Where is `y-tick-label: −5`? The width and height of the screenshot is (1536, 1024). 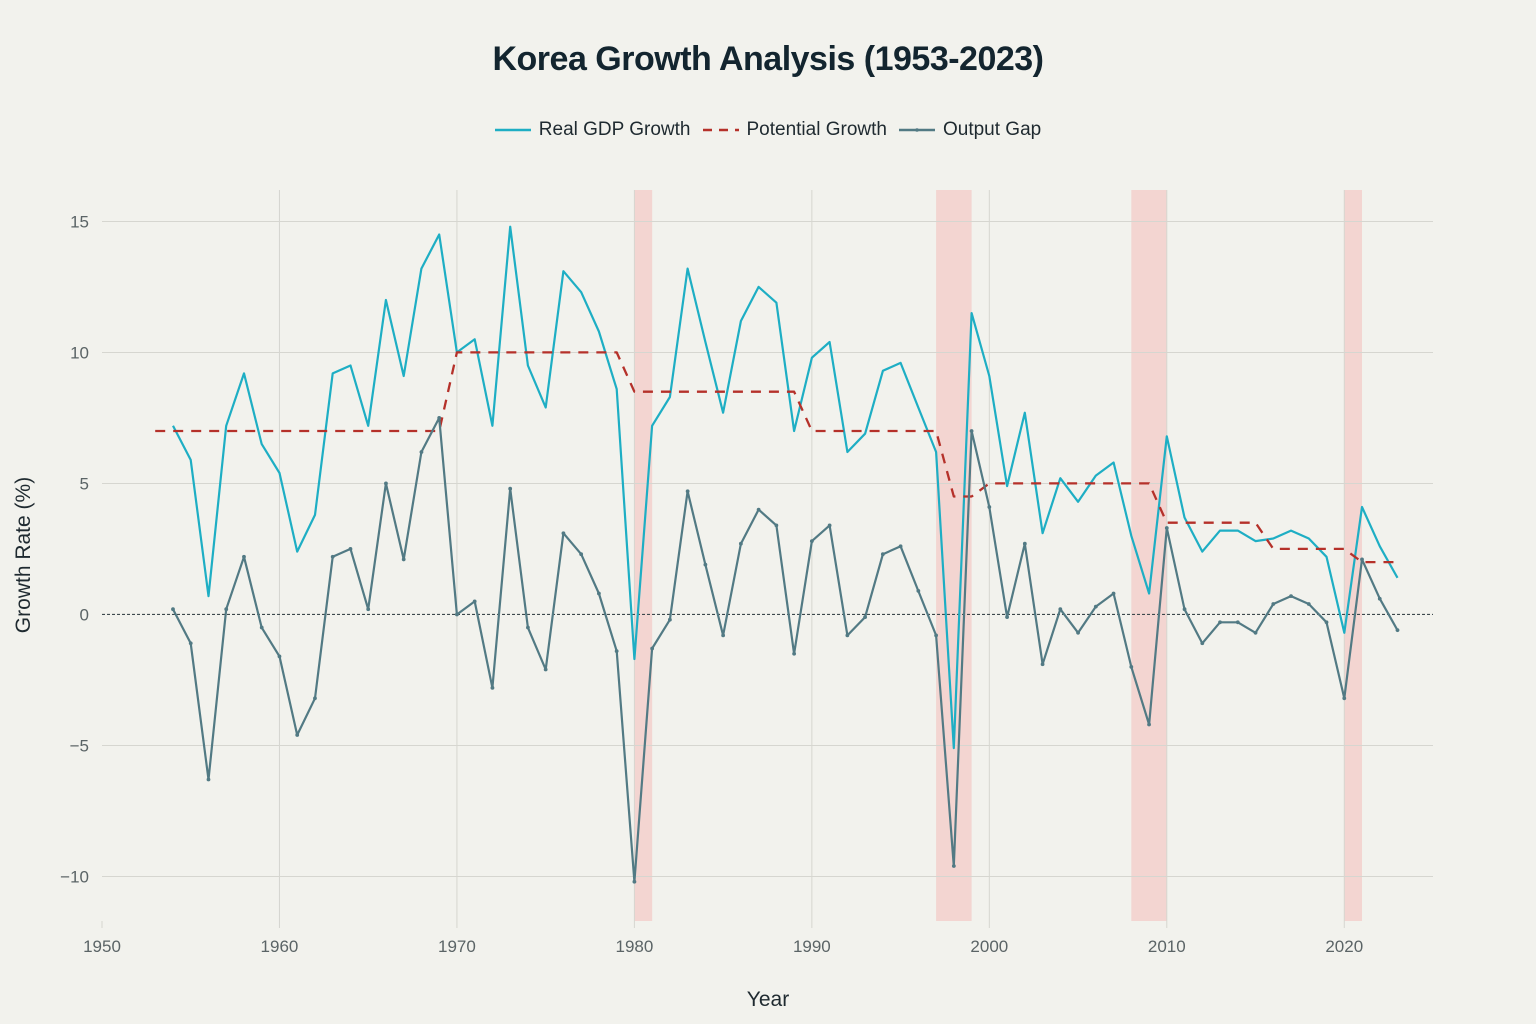 y-tick-label: −5 is located at coordinates (79, 745).